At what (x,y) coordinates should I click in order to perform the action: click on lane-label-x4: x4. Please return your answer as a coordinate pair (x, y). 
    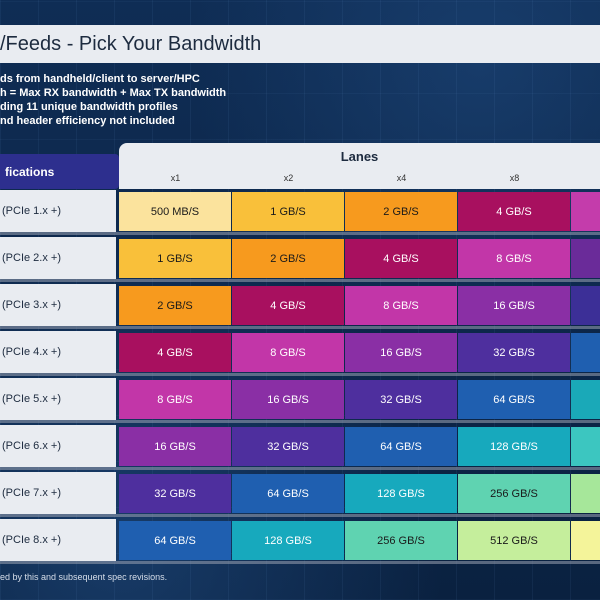
    Looking at the image, I should click on (401, 178).